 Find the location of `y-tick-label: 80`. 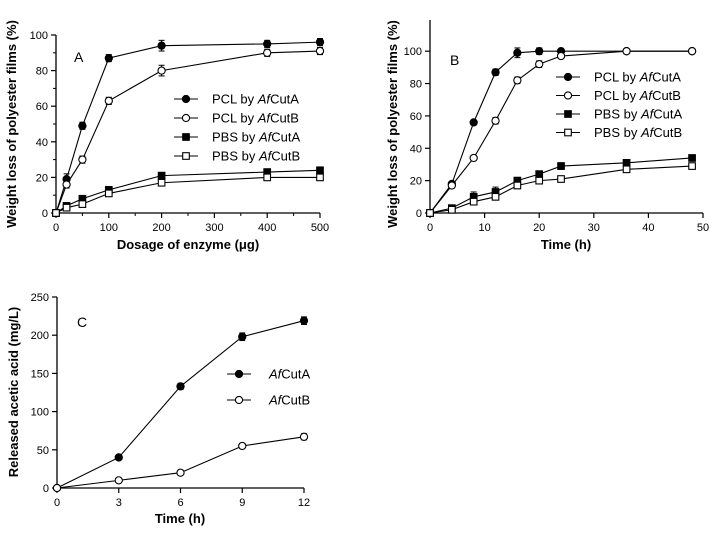

y-tick-label: 80 is located at coordinates (416, 85).